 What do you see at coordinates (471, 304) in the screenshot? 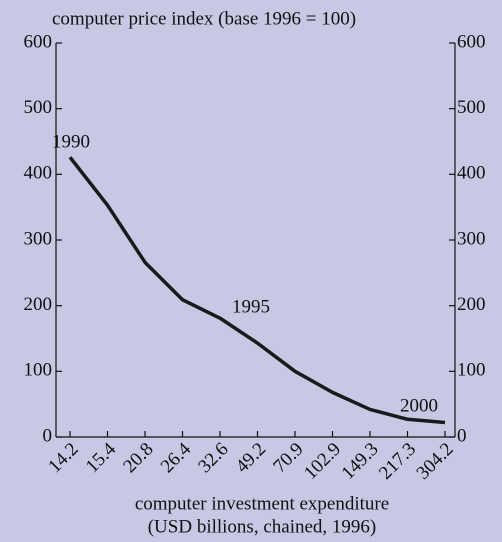
I see `y2-tick-label: 200` at bounding box center [471, 304].